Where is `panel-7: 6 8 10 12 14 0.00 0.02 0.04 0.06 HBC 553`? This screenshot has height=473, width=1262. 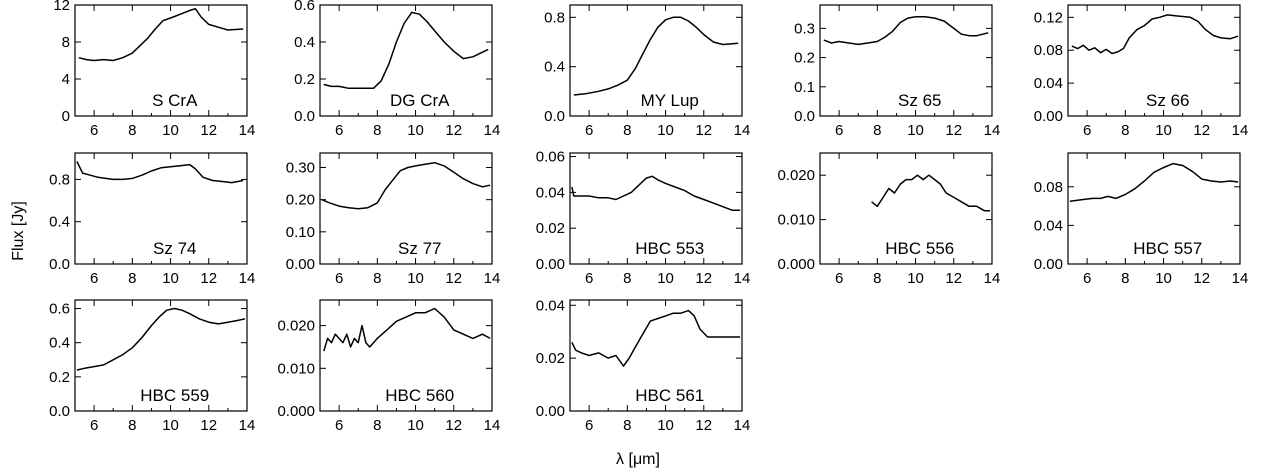
panel-7: 6 8 10 12 14 0.00 0.02 0.04 0.06 HBC 553 is located at coordinates (643, 218).